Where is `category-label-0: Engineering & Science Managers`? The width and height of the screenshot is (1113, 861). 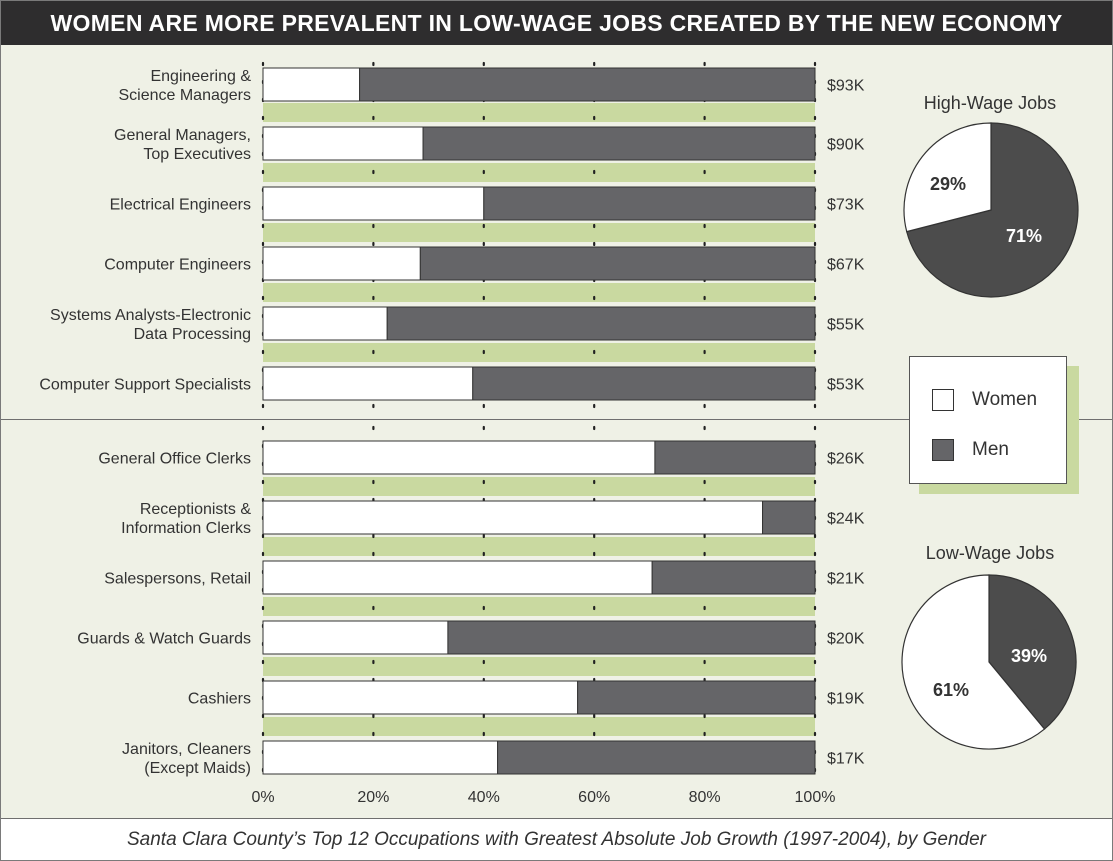
category-label-0: Engineering & Science Managers is located at coordinates (184, 86).